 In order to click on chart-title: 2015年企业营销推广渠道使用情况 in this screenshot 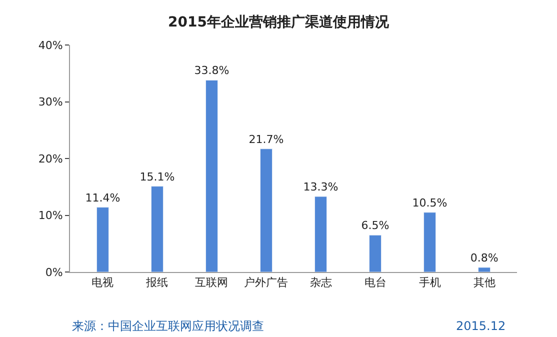, I will do `click(279, 22)`.